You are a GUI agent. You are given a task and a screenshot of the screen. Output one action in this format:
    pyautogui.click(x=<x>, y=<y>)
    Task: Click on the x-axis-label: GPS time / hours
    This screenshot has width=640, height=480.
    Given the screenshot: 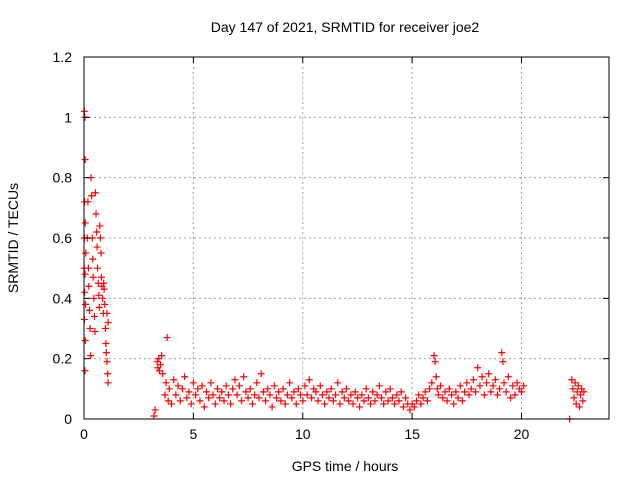 What is the action you would take?
    pyautogui.click(x=345, y=466)
    